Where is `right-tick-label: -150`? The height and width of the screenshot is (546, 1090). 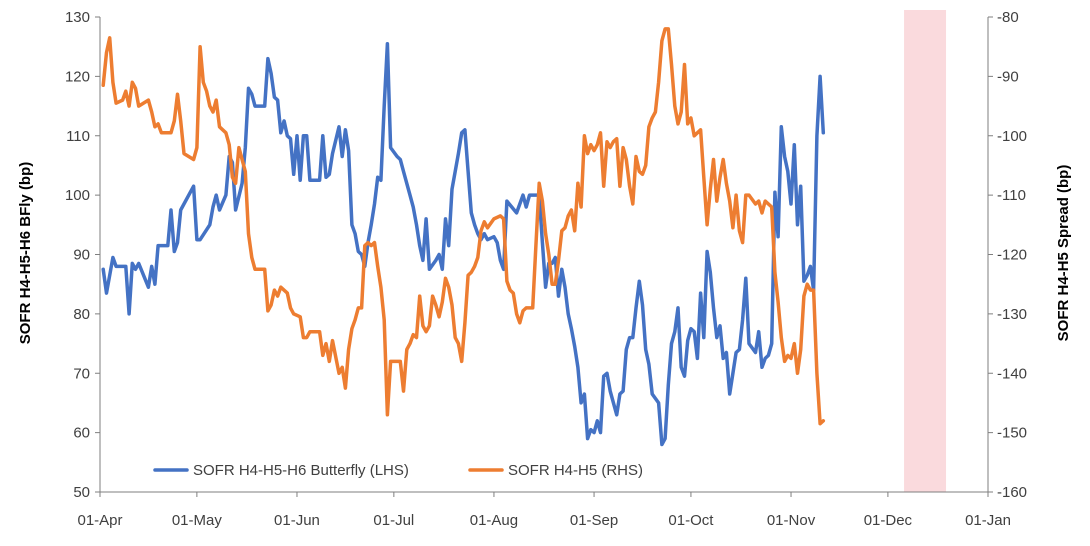
right-tick-label: -150 is located at coordinates (1012, 433).